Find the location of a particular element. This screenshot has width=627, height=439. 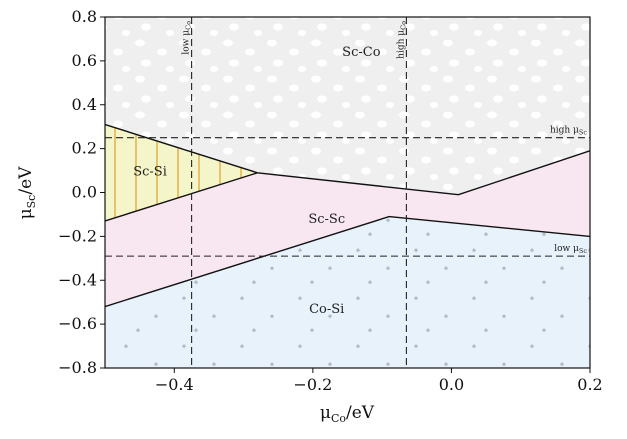

y-axis-symbol: μ is located at coordinates (26, 213).